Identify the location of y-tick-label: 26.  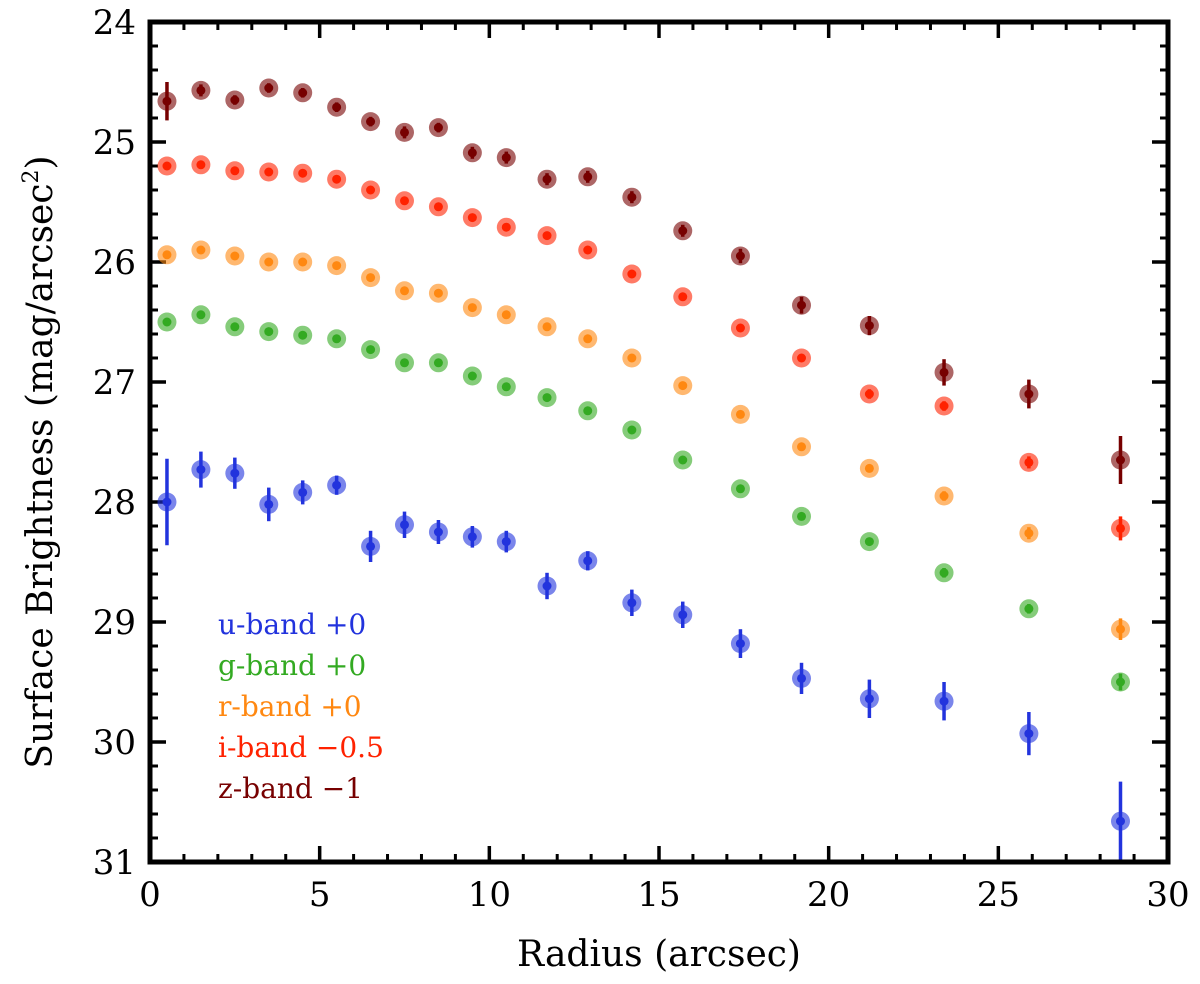
(114, 263).